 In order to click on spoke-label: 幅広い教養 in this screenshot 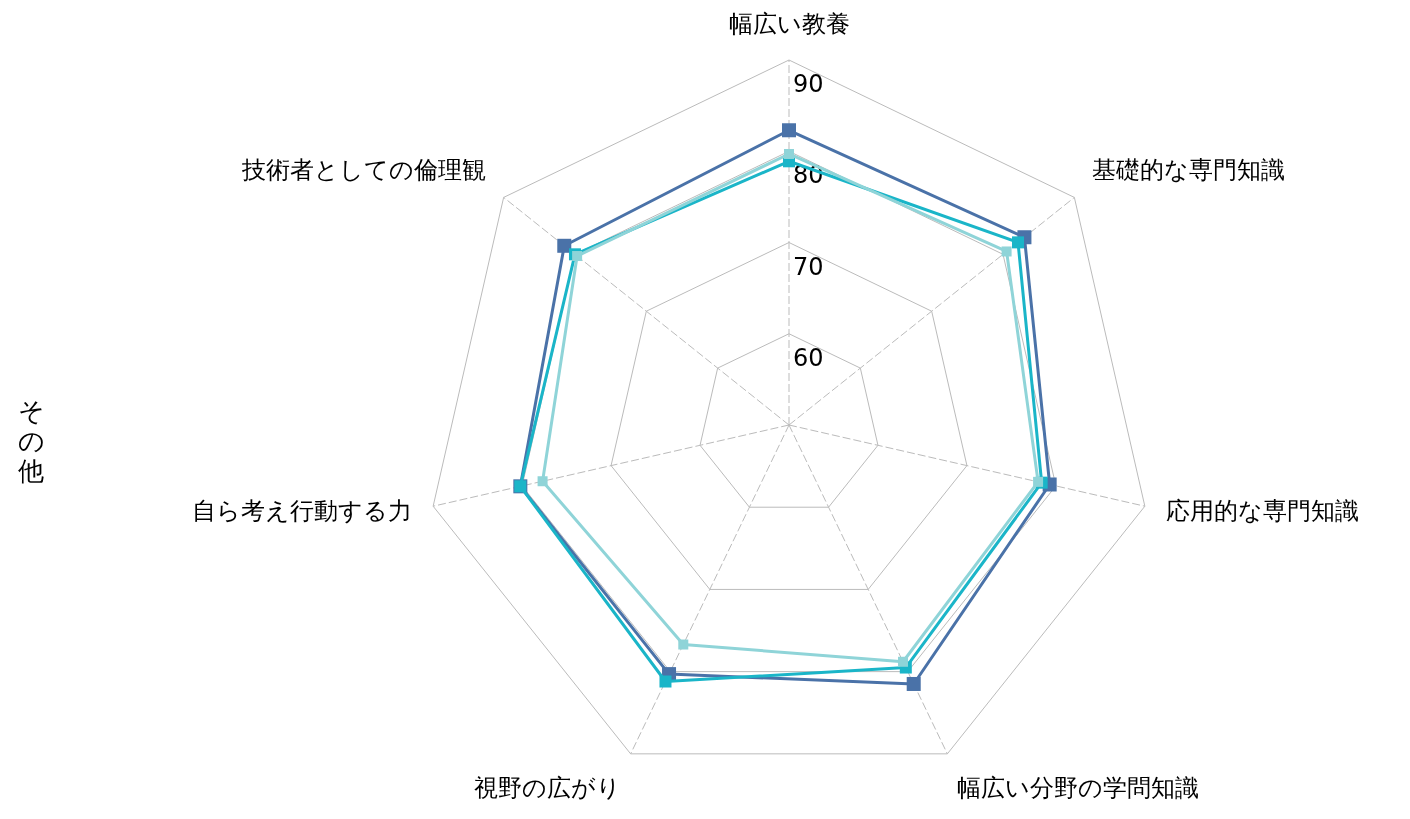, I will do `click(789, 24)`.